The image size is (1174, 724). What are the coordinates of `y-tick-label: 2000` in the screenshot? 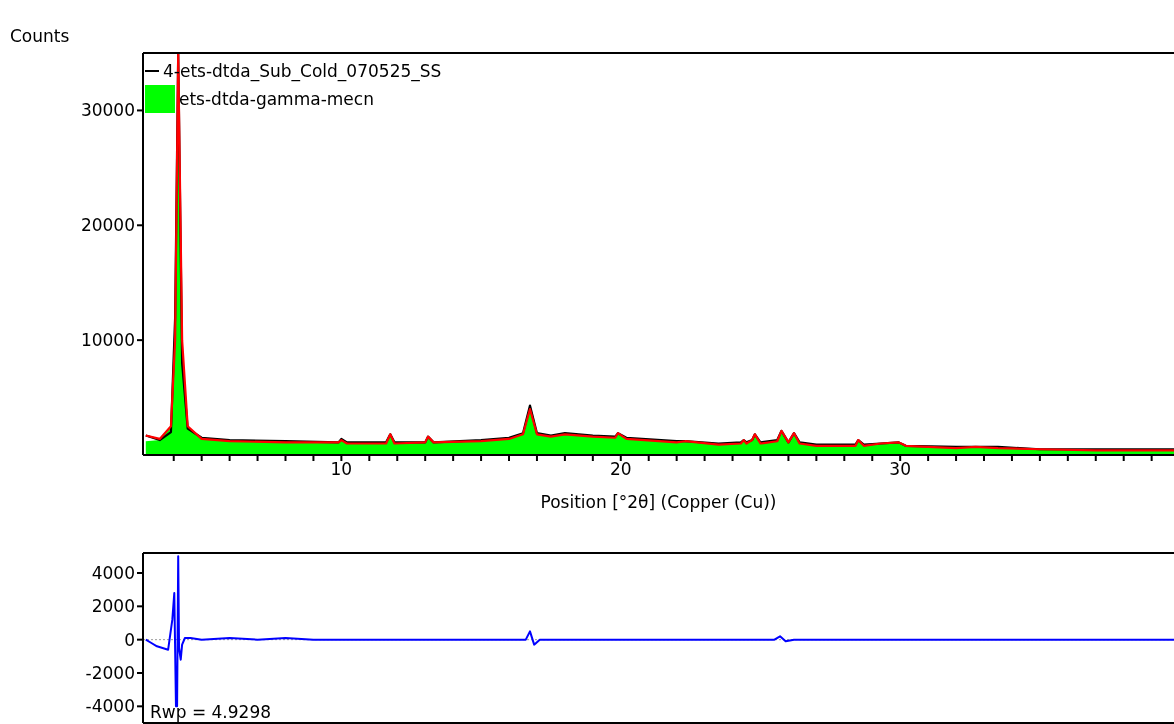 It's located at (113, 606).